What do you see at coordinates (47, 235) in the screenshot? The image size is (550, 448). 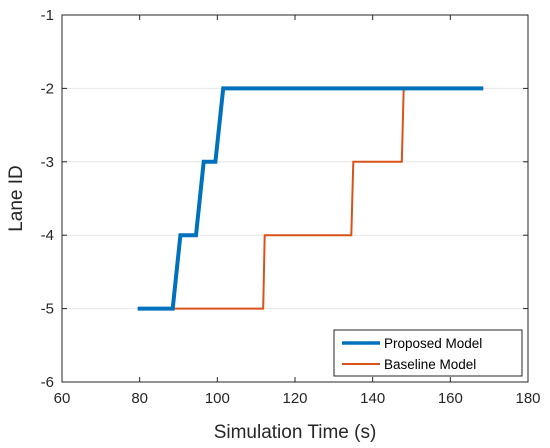 I see `y-tick-label: -4` at bounding box center [47, 235].